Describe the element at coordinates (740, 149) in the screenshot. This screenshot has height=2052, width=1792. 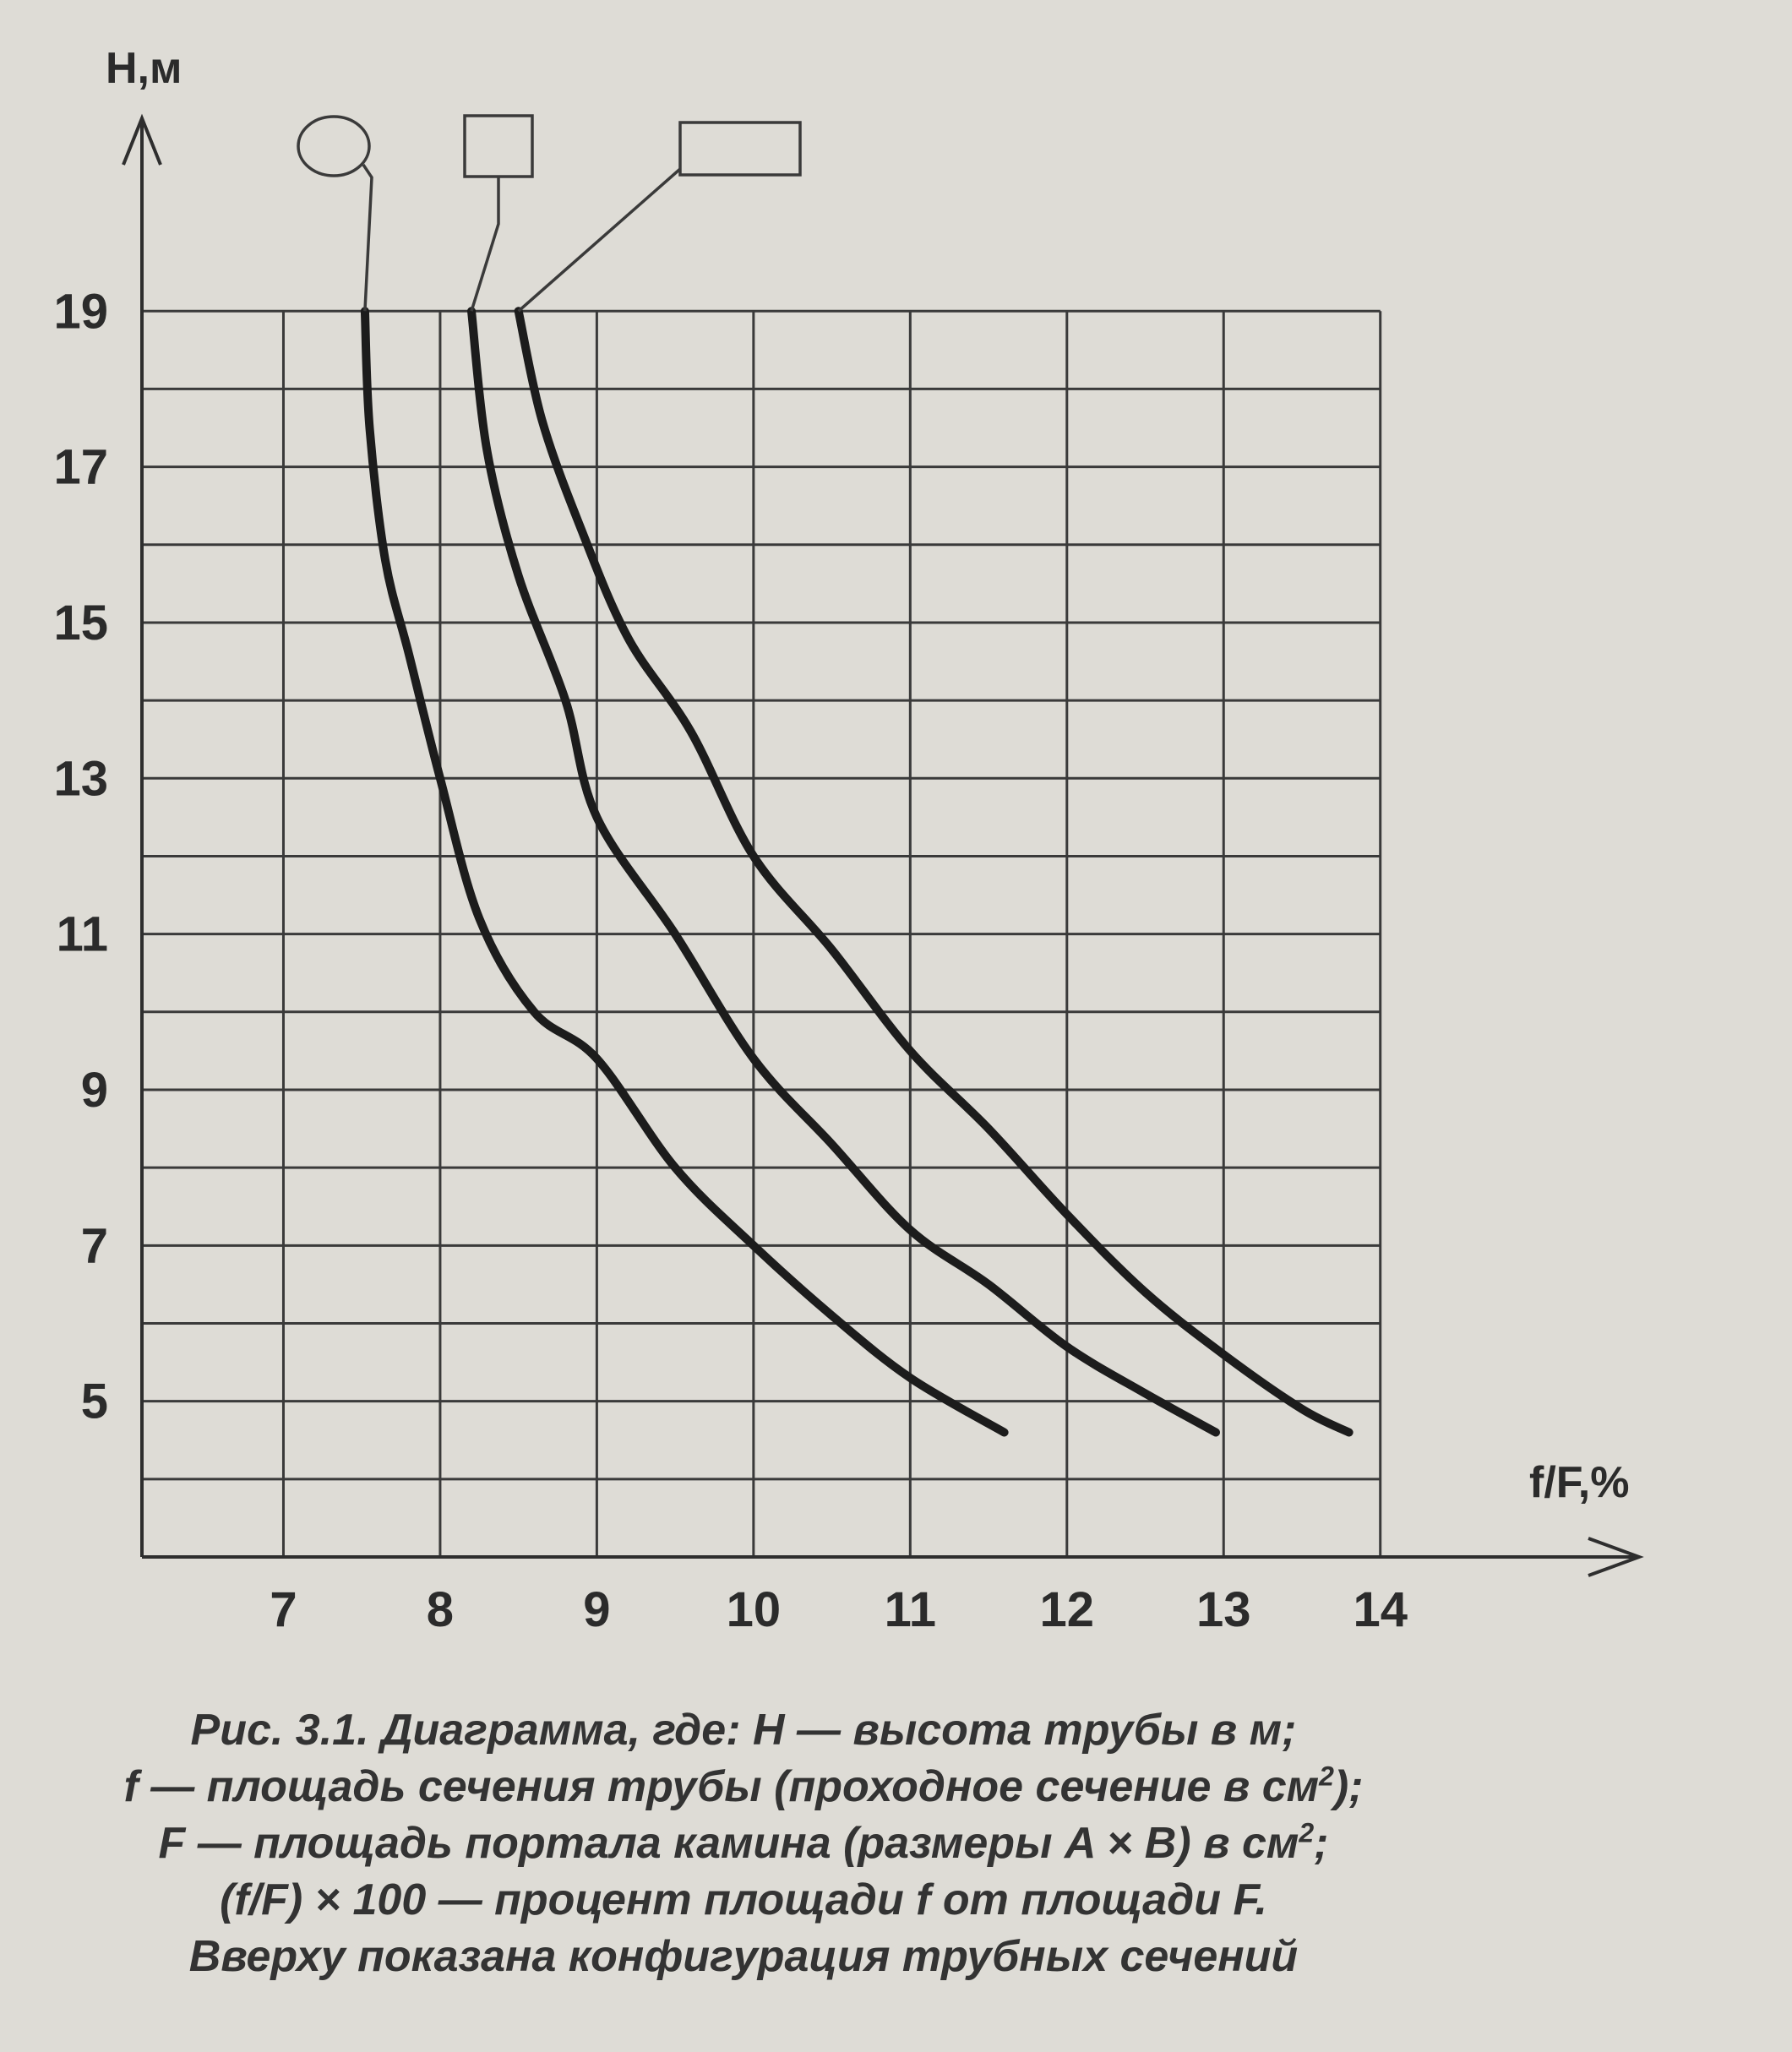
I see `rectangle-icon` at that location.